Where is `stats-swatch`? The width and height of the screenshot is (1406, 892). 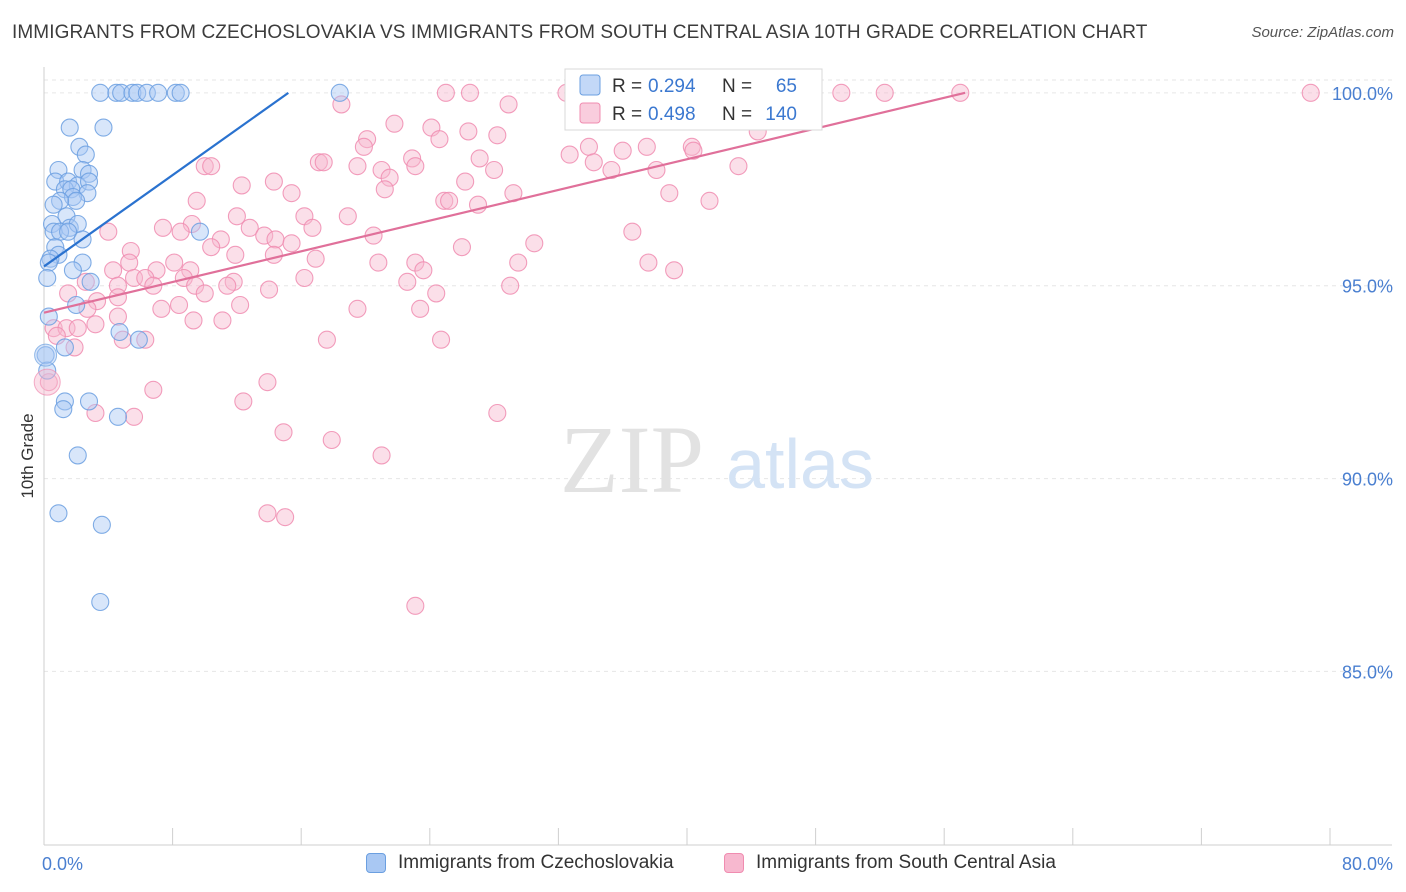
stats-swatch is located at coordinates (590, 113).